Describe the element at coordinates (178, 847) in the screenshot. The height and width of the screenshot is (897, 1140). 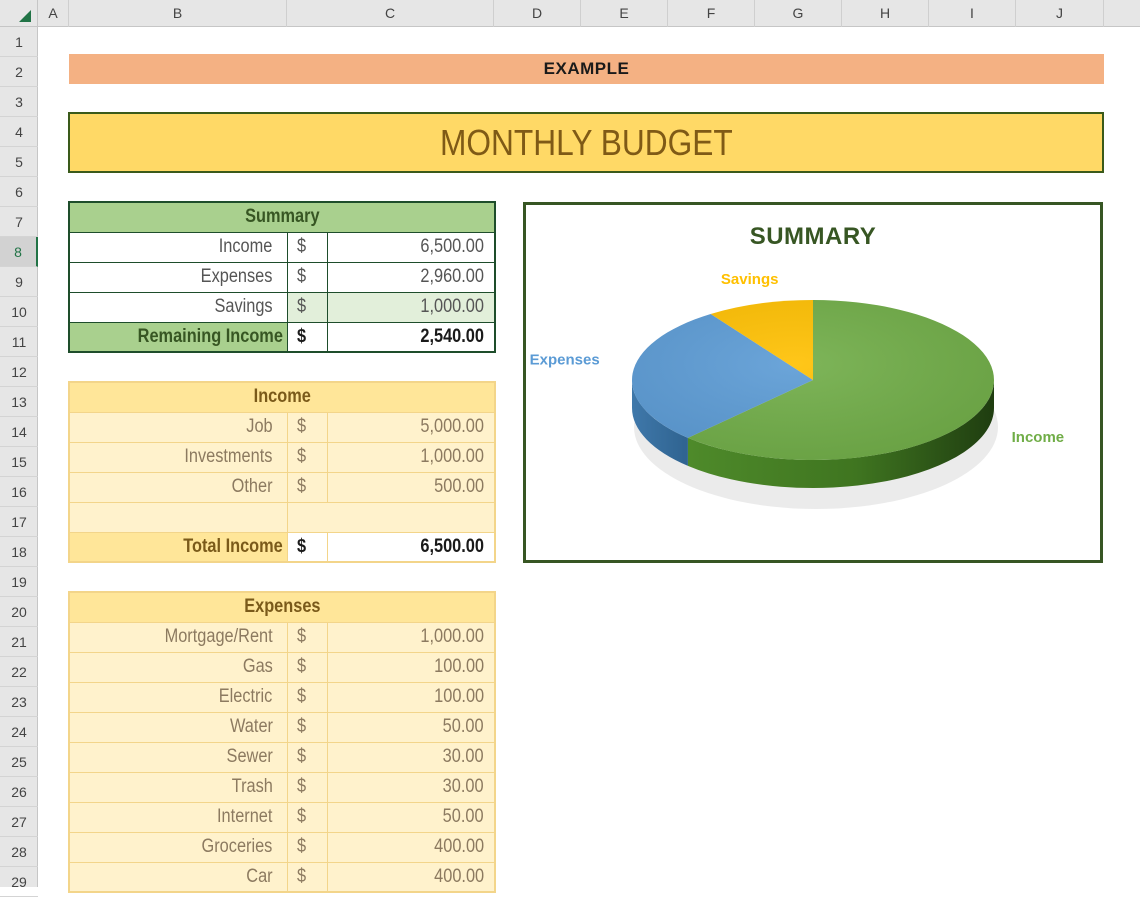
I see `expense-label-cell: Groceries` at that location.